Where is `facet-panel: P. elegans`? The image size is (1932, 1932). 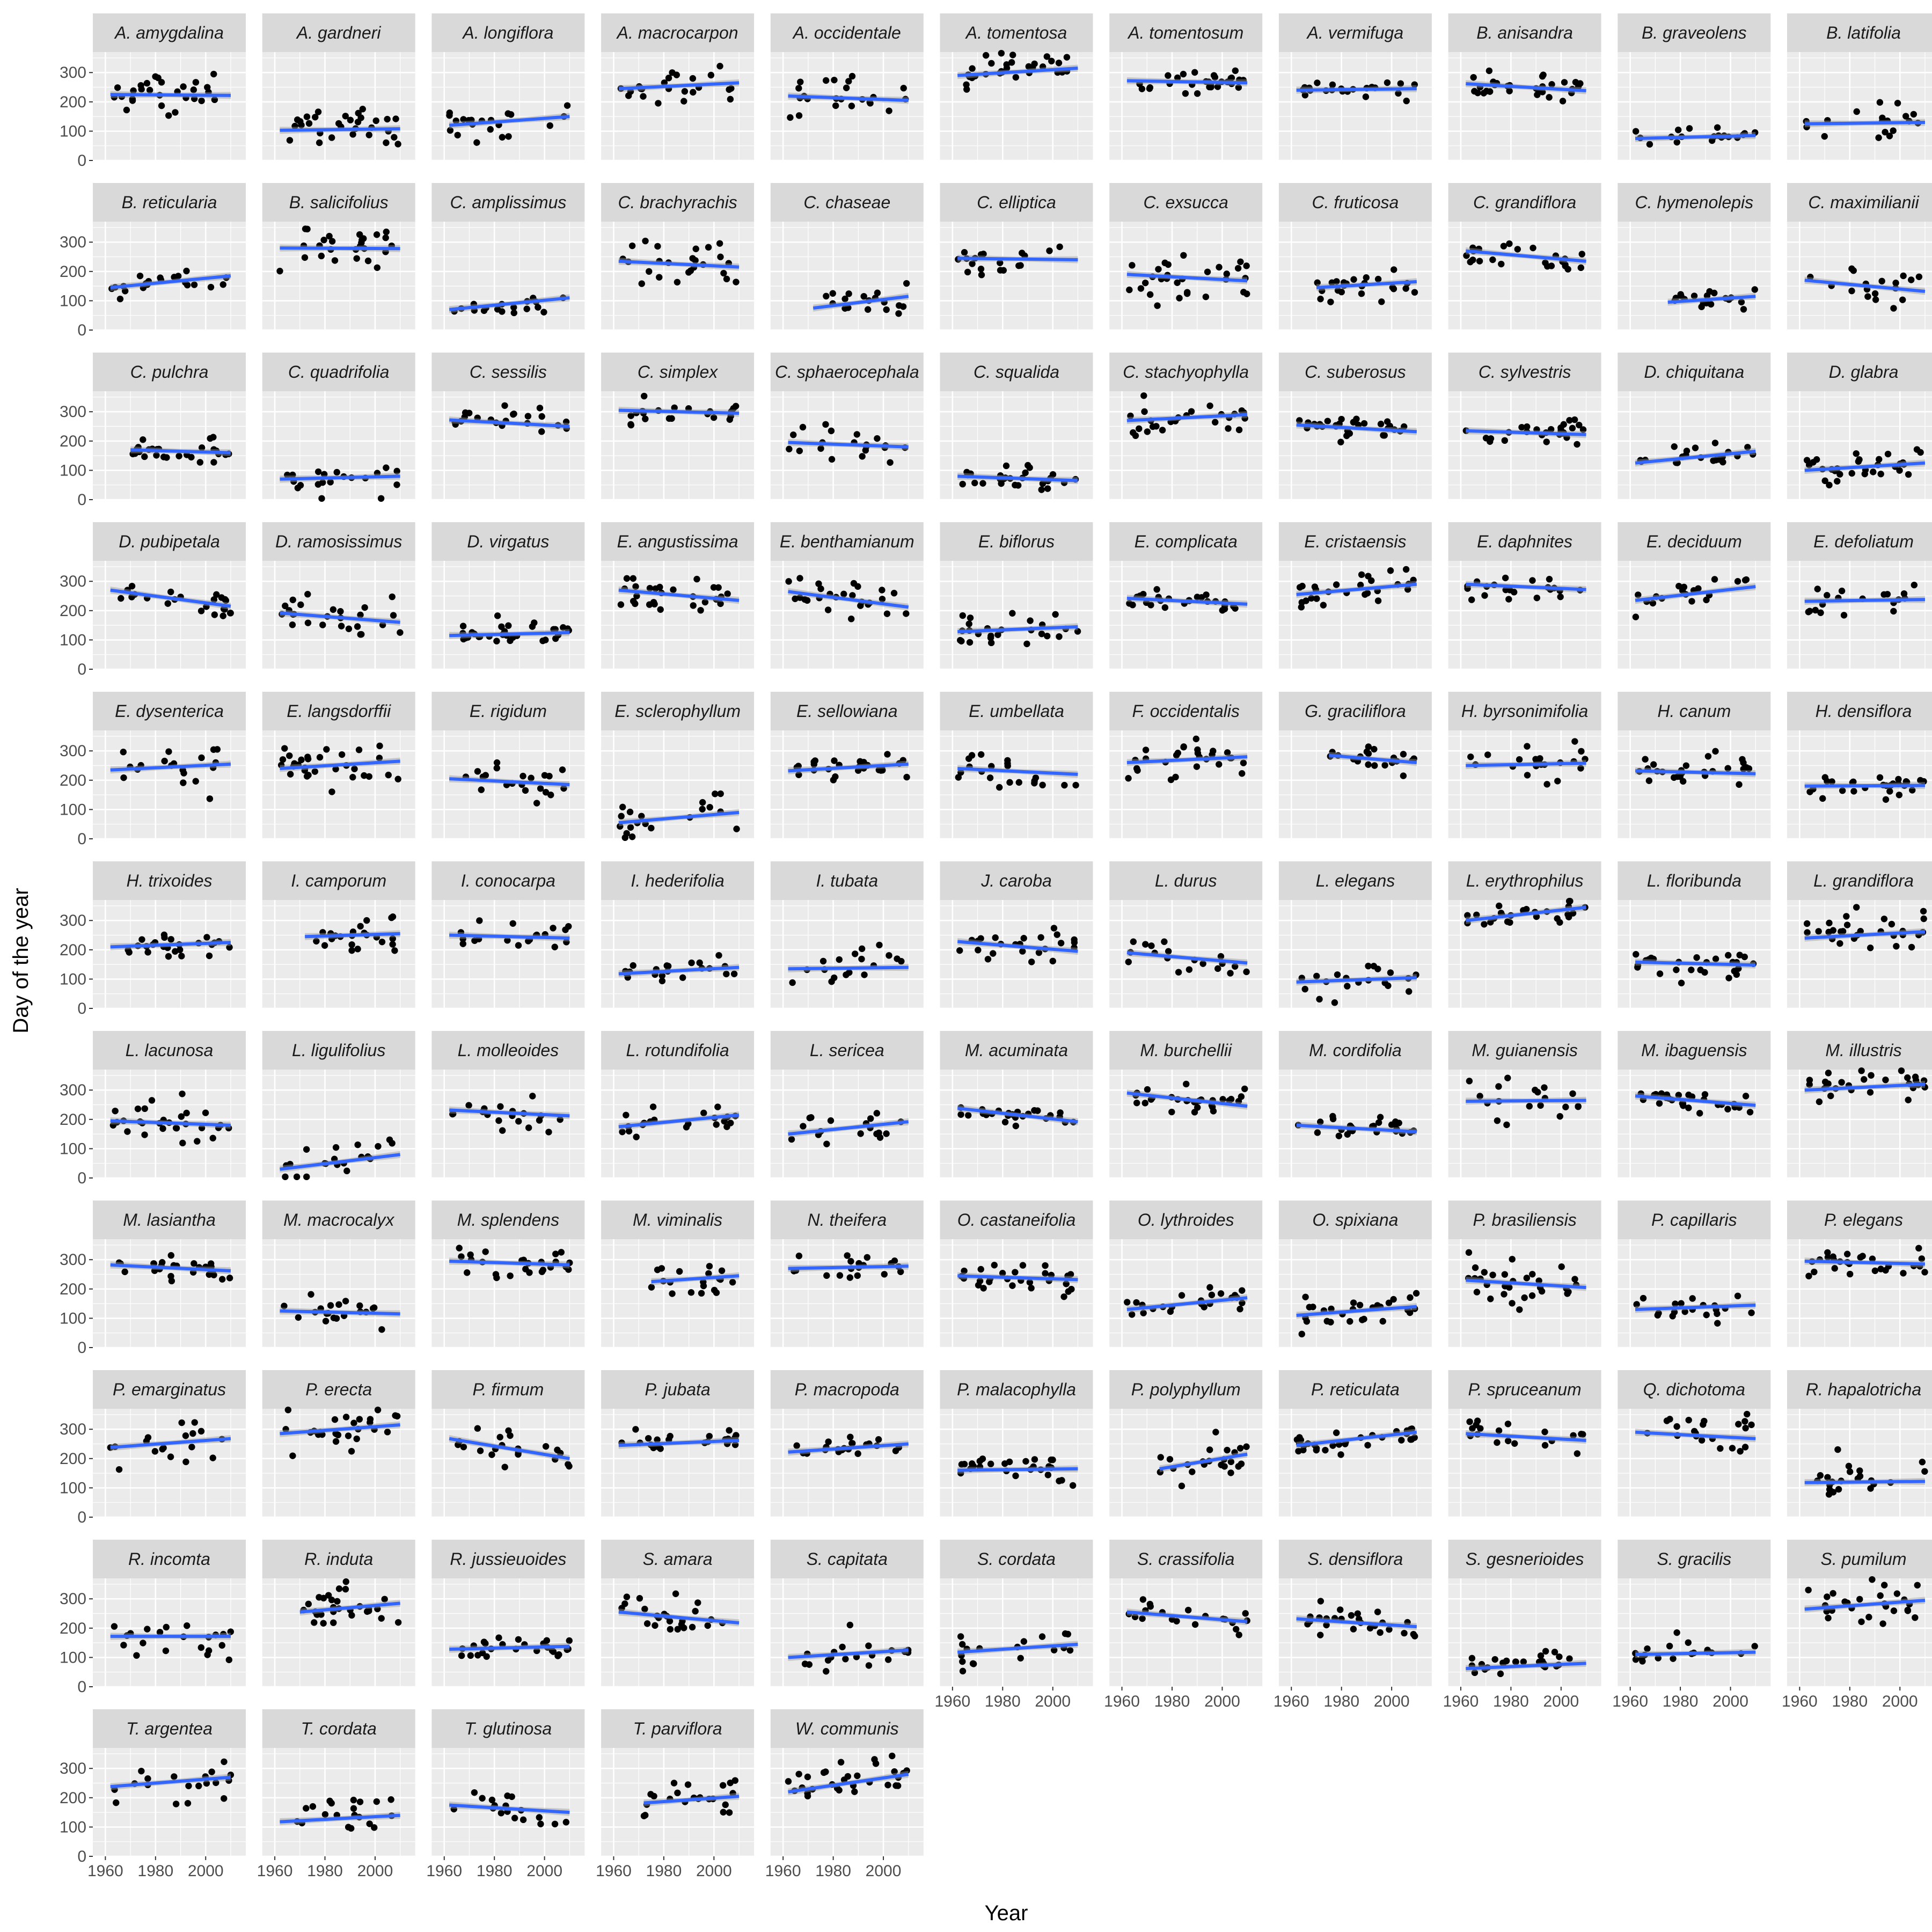 facet-panel: P. elegans is located at coordinates (1859, 1275).